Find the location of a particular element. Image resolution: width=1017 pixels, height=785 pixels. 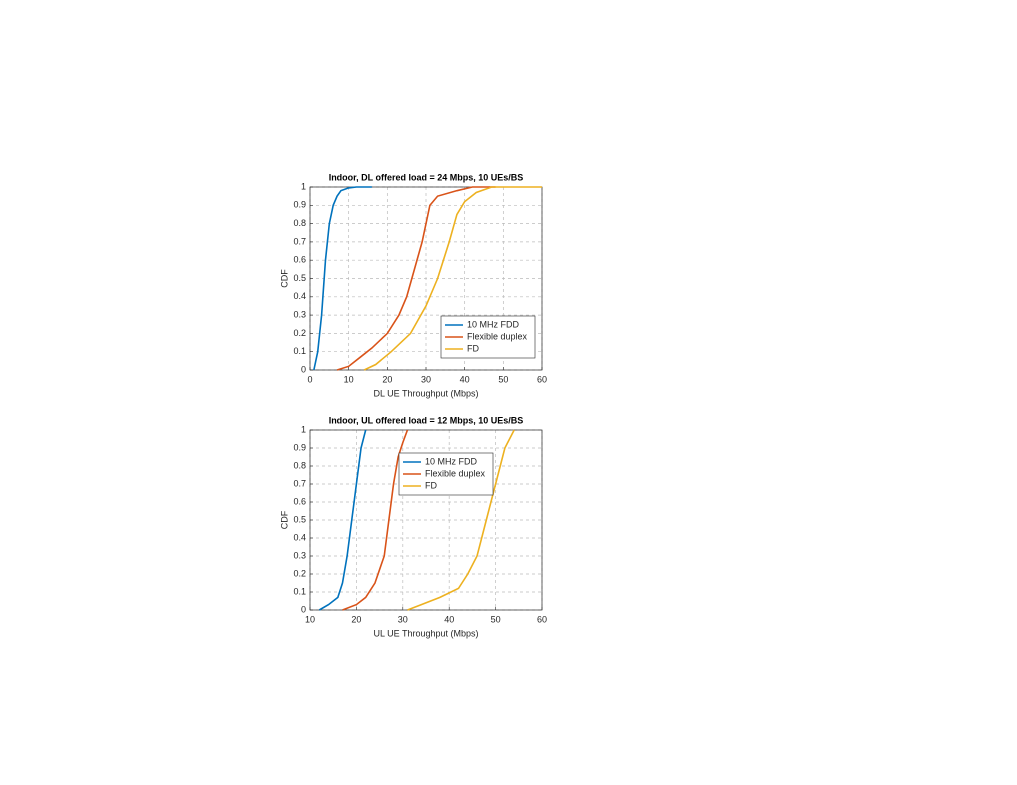

x-axis-label: DL UE Throughput (Mbps) is located at coordinates (425, 393).